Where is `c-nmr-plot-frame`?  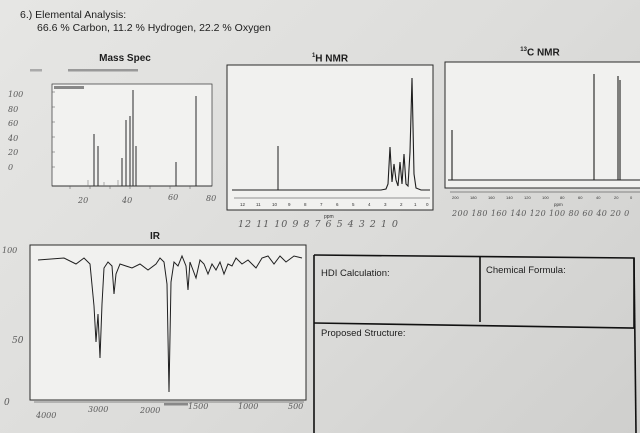
c-nmr-plot-frame is located at coordinates (542, 125).